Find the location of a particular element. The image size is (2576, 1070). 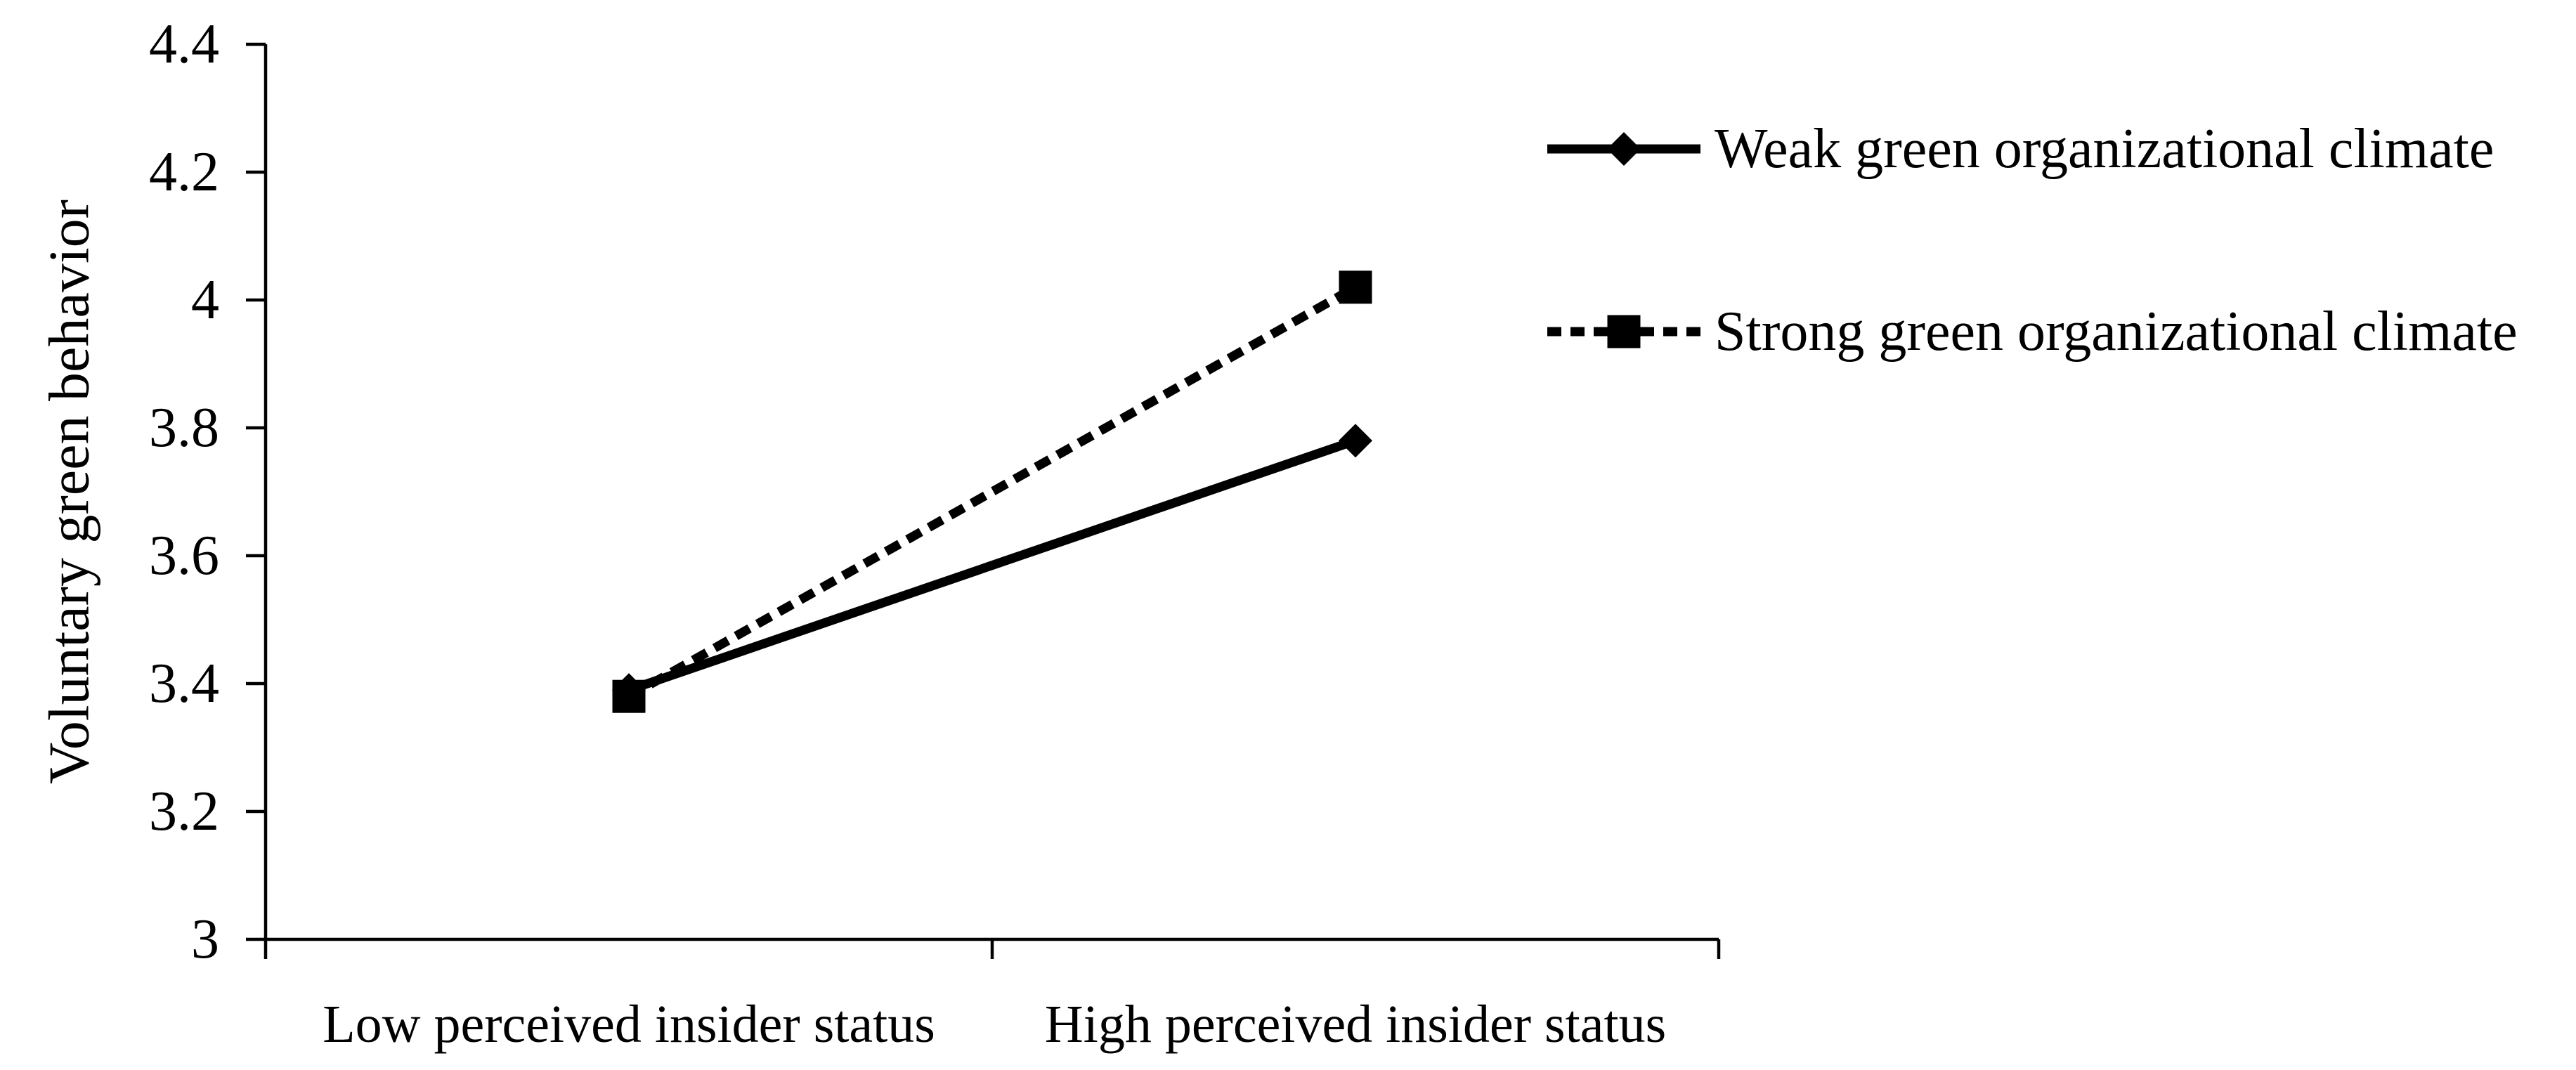

y-tick-label: 3.6 is located at coordinates (184, 556).